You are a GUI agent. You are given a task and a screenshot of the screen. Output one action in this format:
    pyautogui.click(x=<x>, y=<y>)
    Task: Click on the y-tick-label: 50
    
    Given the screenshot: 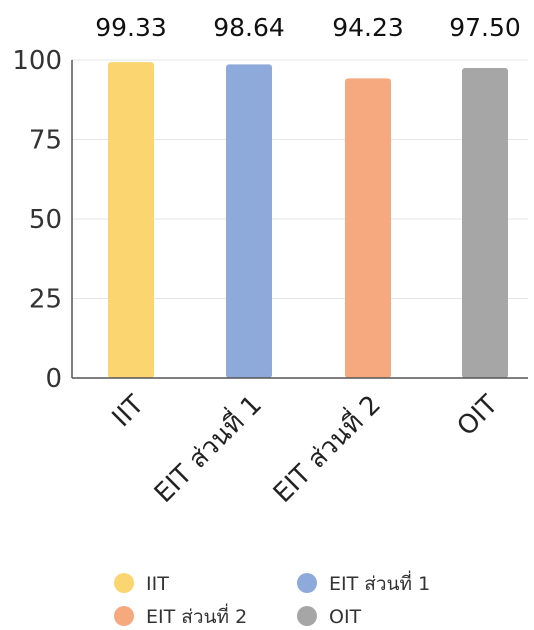 What is the action you would take?
    pyautogui.click(x=45, y=220)
    